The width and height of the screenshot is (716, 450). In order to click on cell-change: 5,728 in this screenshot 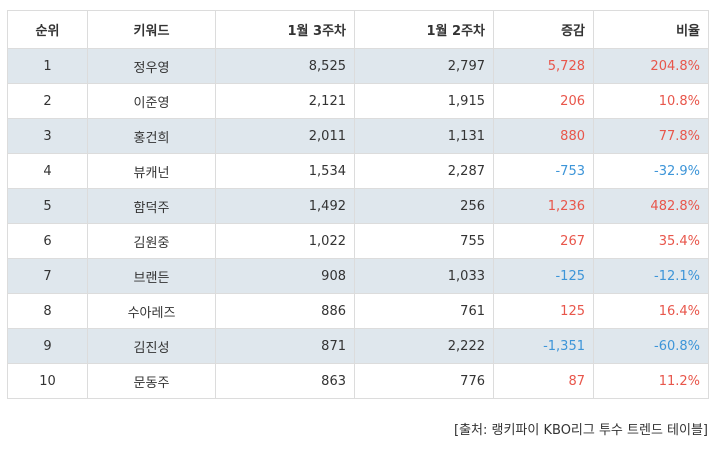, I will do `click(543, 66)`.